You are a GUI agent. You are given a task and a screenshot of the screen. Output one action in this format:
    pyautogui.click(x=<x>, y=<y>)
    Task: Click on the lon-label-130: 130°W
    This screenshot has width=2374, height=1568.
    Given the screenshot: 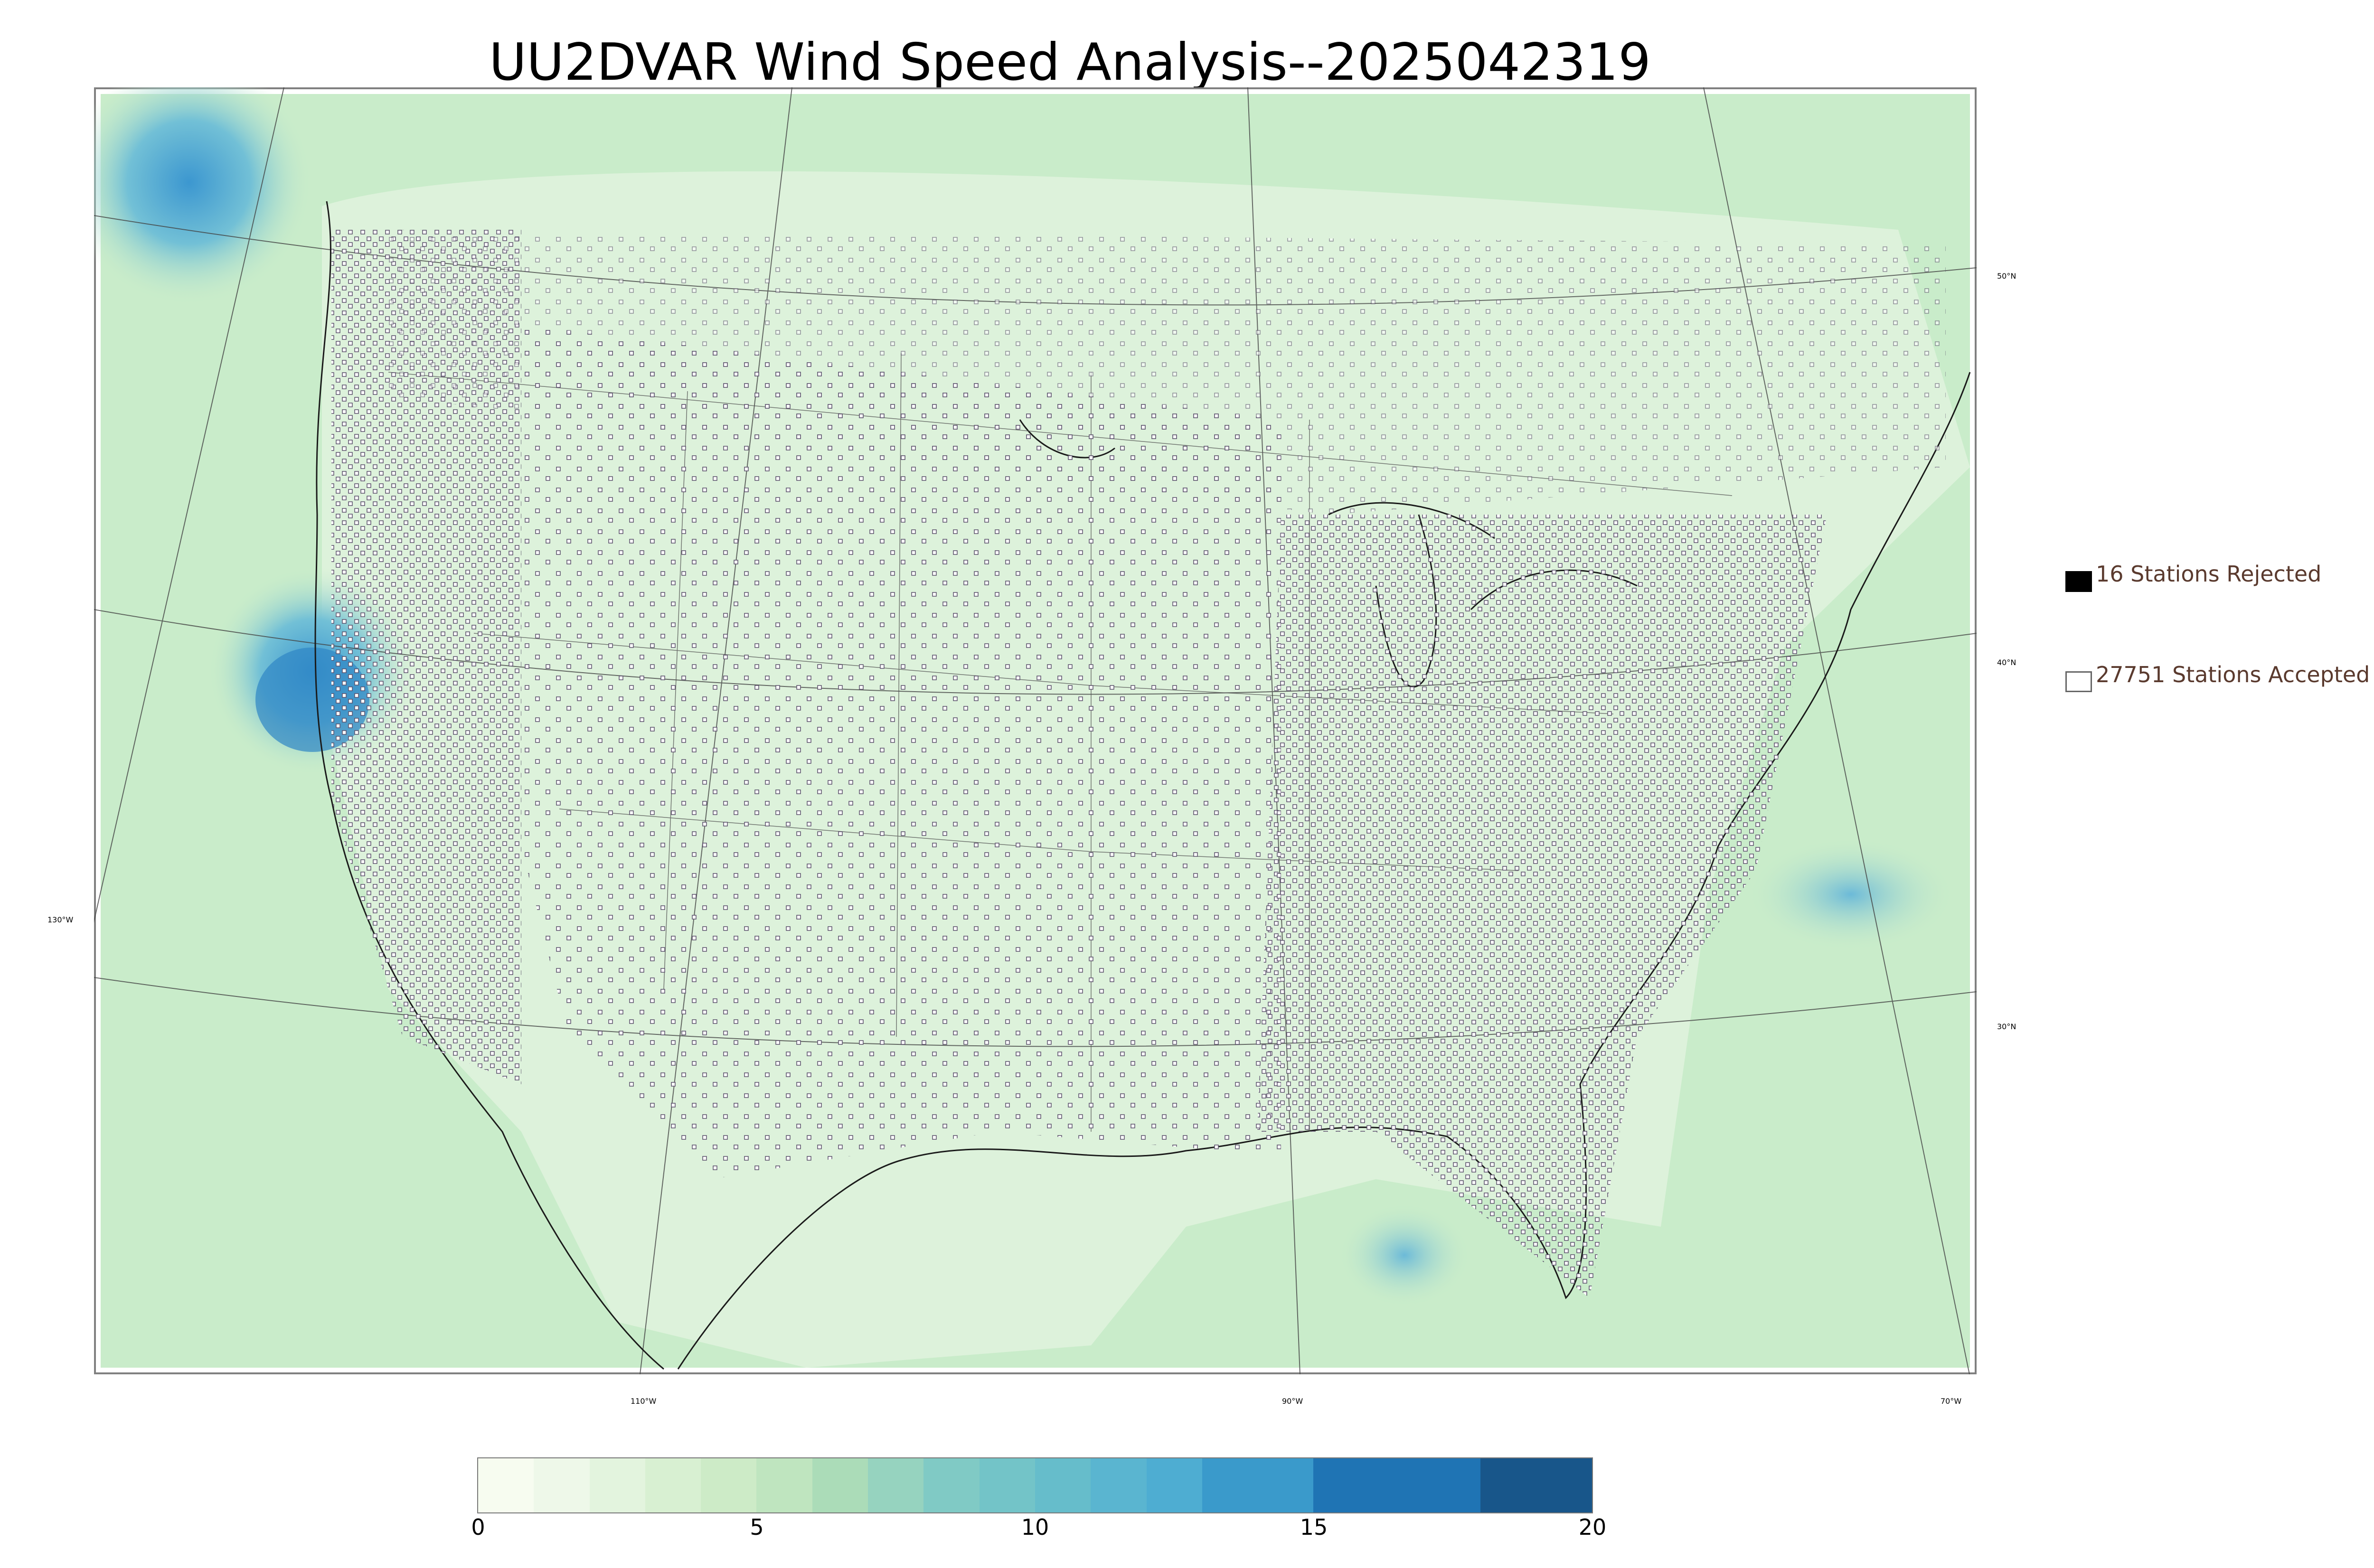 What is the action you would take?
    pyautogui.click(x=60, y=920)
    